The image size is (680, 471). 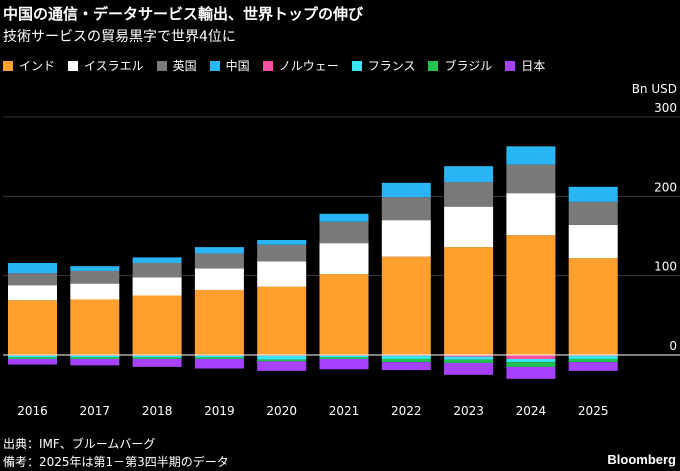 What do you see at coordinates (116, 462) in the screenshot?
I see `footnote: 備考：2025年は第1－第3四半期のデータ` at bounding box center [116, 462].